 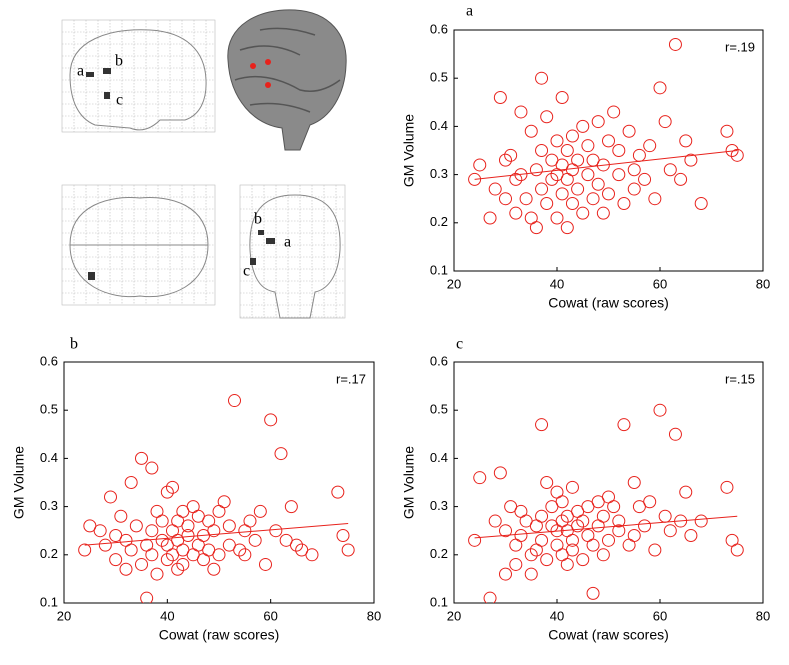 I want to click on panel-label: b, so click(x=74, y=344).